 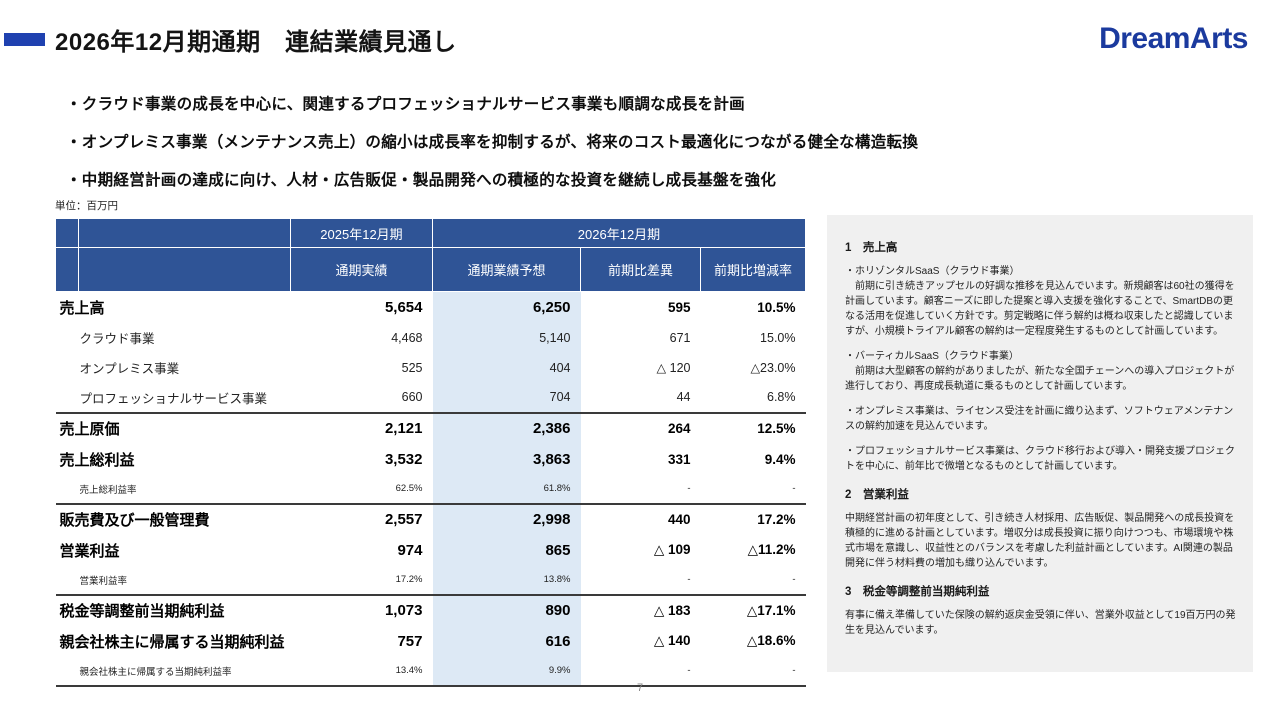 What do you see at coordinates (412, 367) in the screenshot?
I see `cell-actual: 525` at bounding box center [412, 367].